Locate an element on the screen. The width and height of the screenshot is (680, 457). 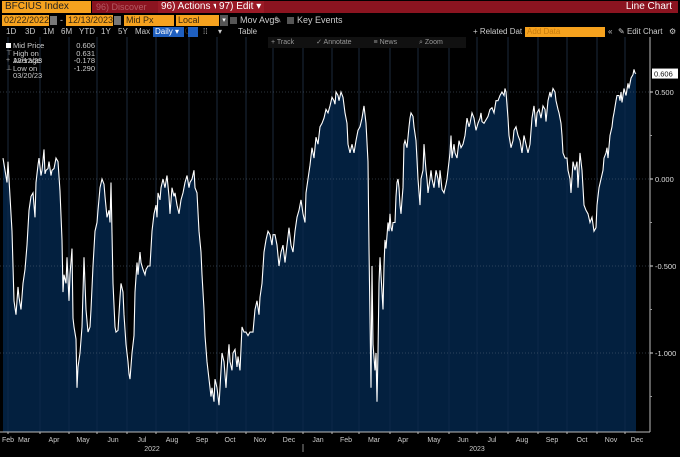
news-label: News is located at coordinates (388, 42).